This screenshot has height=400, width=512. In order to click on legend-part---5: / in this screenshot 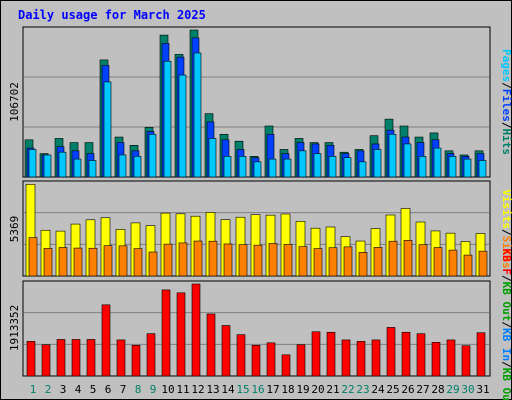, I will do `click(506, 364)`.